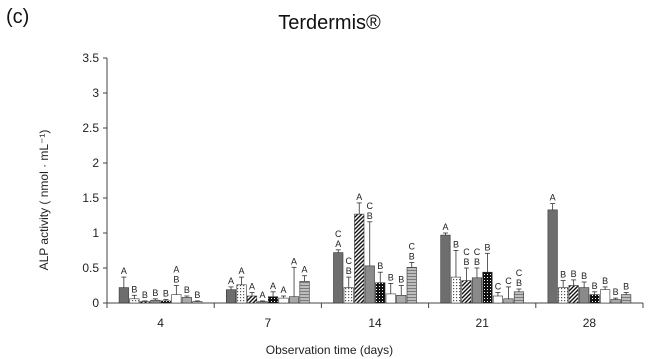 The height and width of the screenshot is (359, 659). Describe the element at coordinates (329, 350) in the screenshot. I see `x-axis-label: Observation time (days)` at that location.